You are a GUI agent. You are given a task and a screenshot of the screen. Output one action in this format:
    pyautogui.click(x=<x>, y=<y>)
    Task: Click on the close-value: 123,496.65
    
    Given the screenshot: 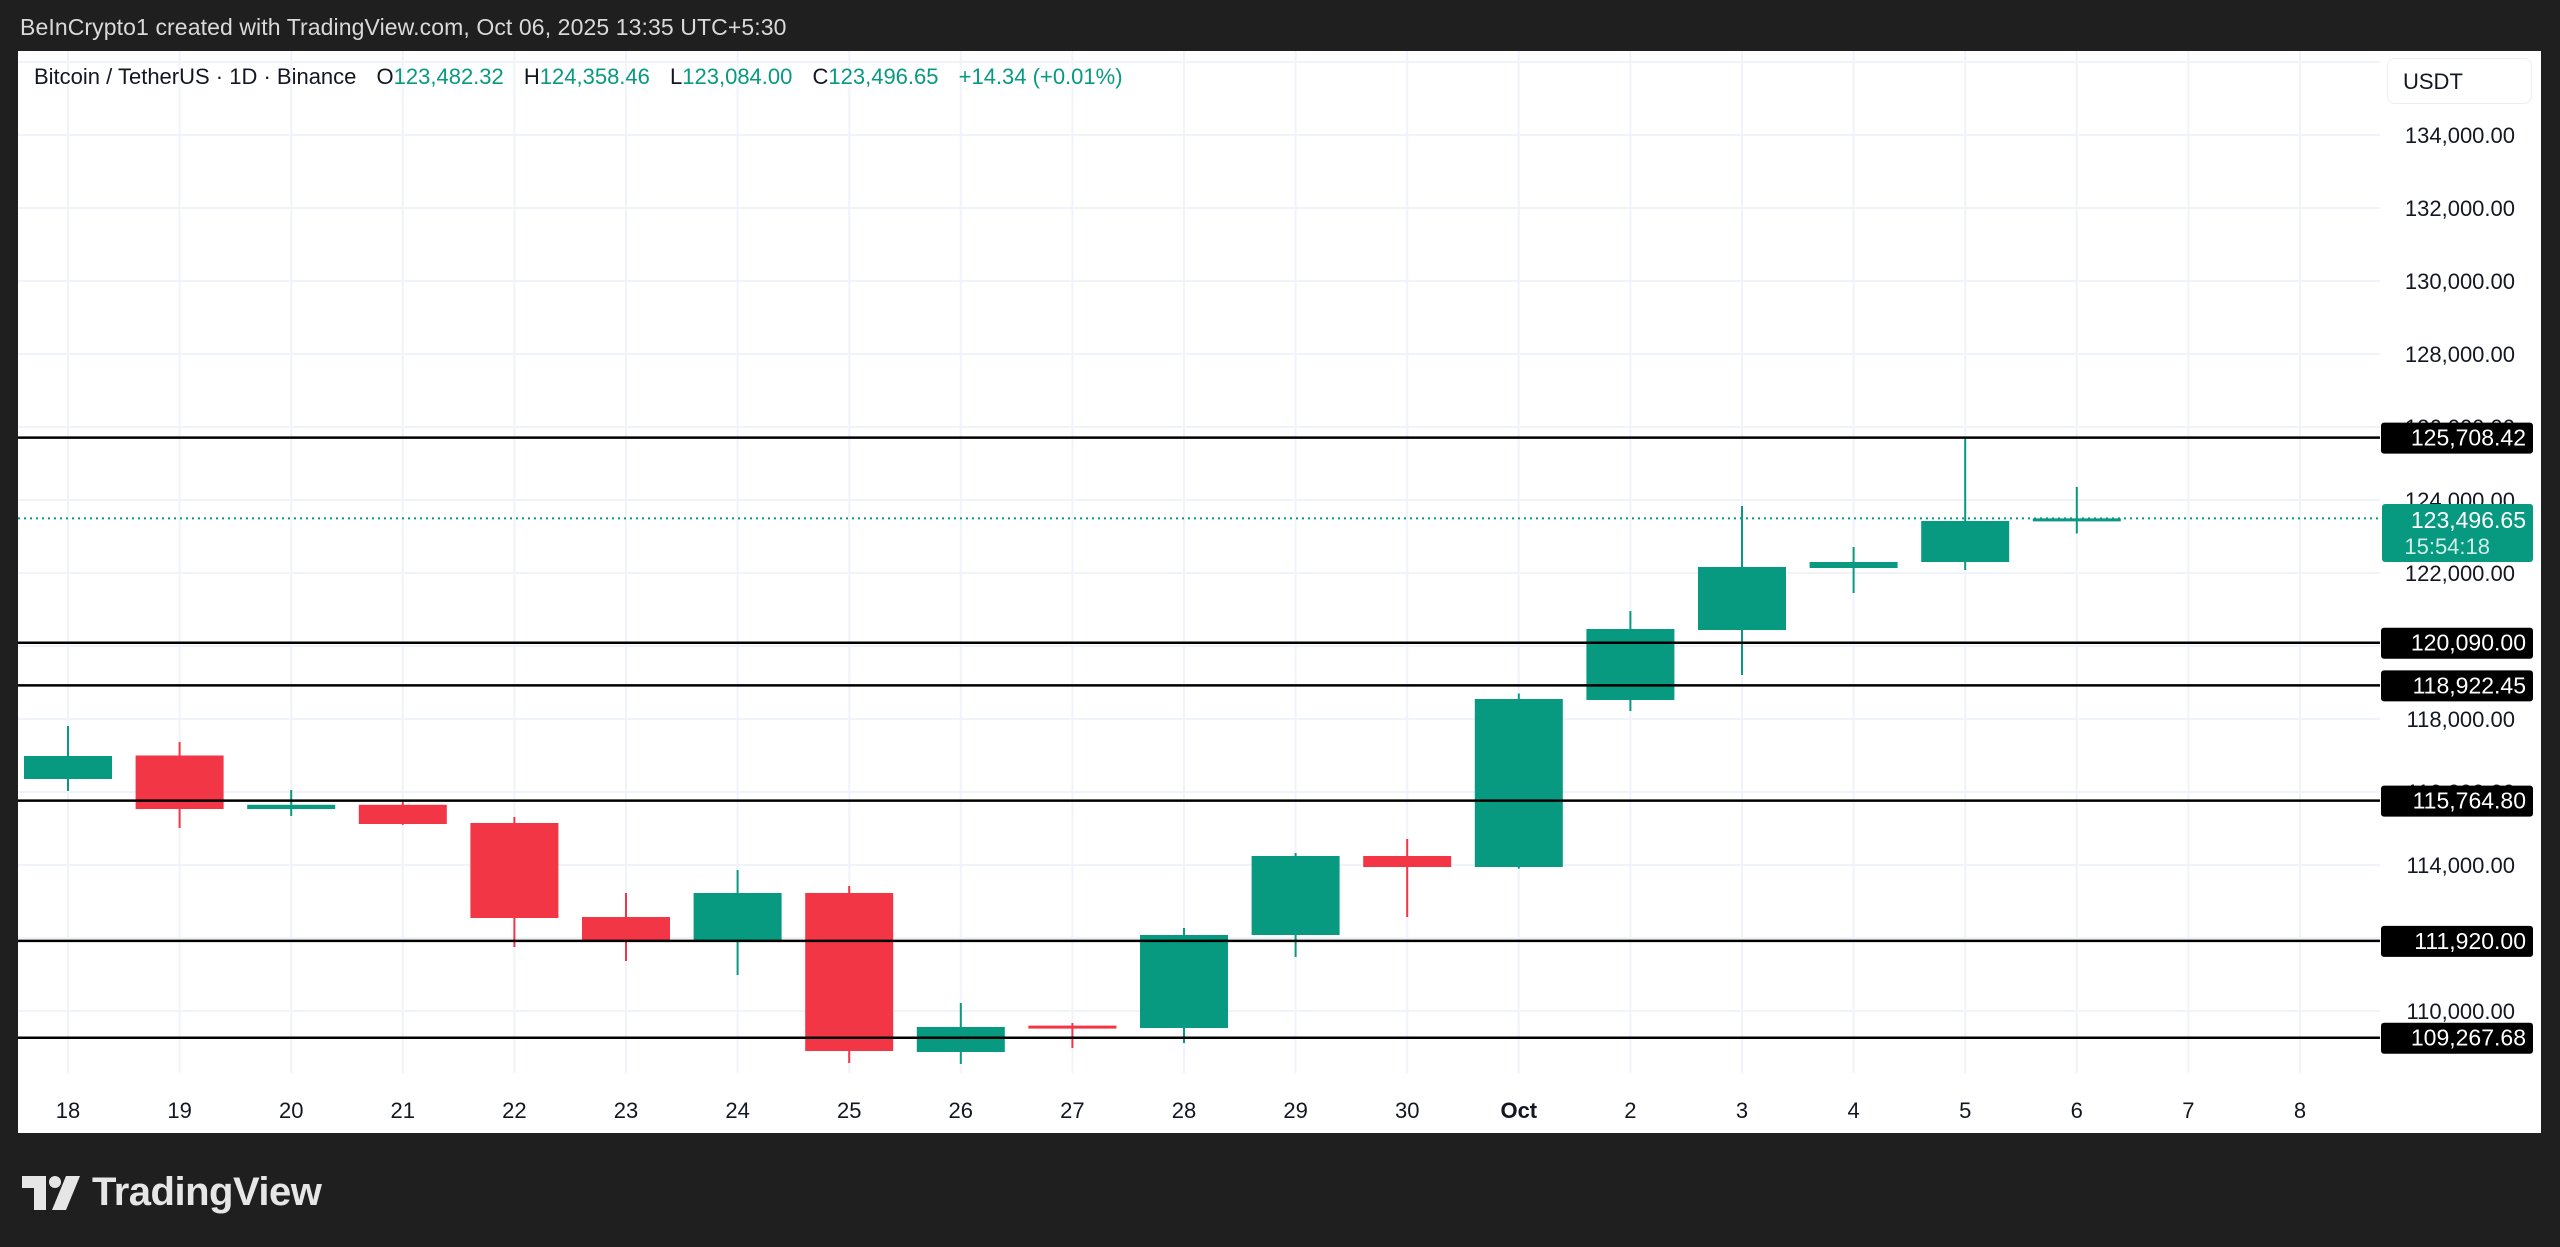 What is the action you would take?
    pyautogui.click(x=883, y=76)
    